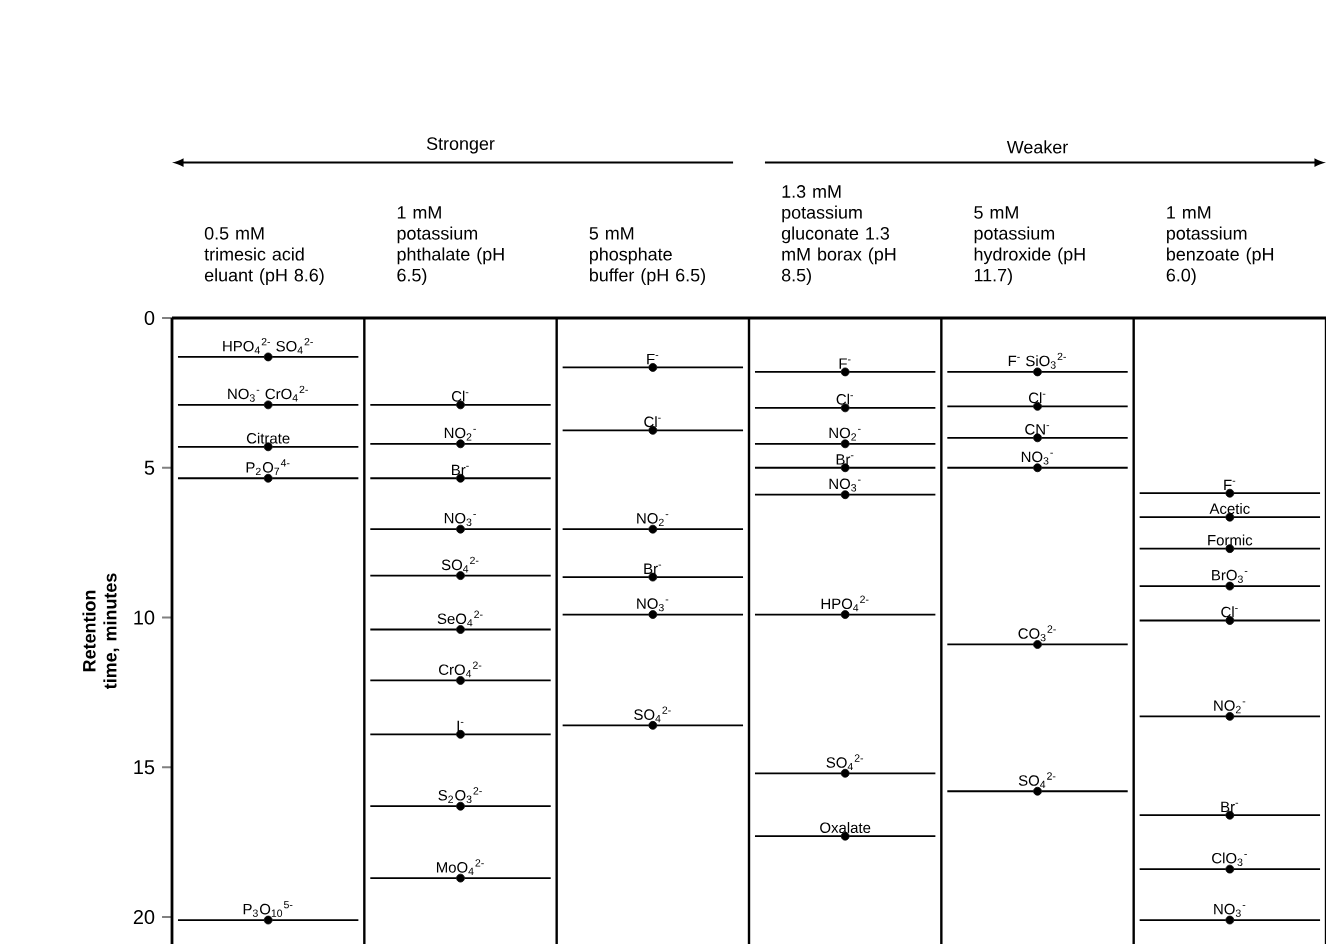 This screenshot has width=1326, height=944. What do you see at coordinates (149, 467) in the screenshot?
I see `y-tick-label: 5` at bounding box center [149, 467].